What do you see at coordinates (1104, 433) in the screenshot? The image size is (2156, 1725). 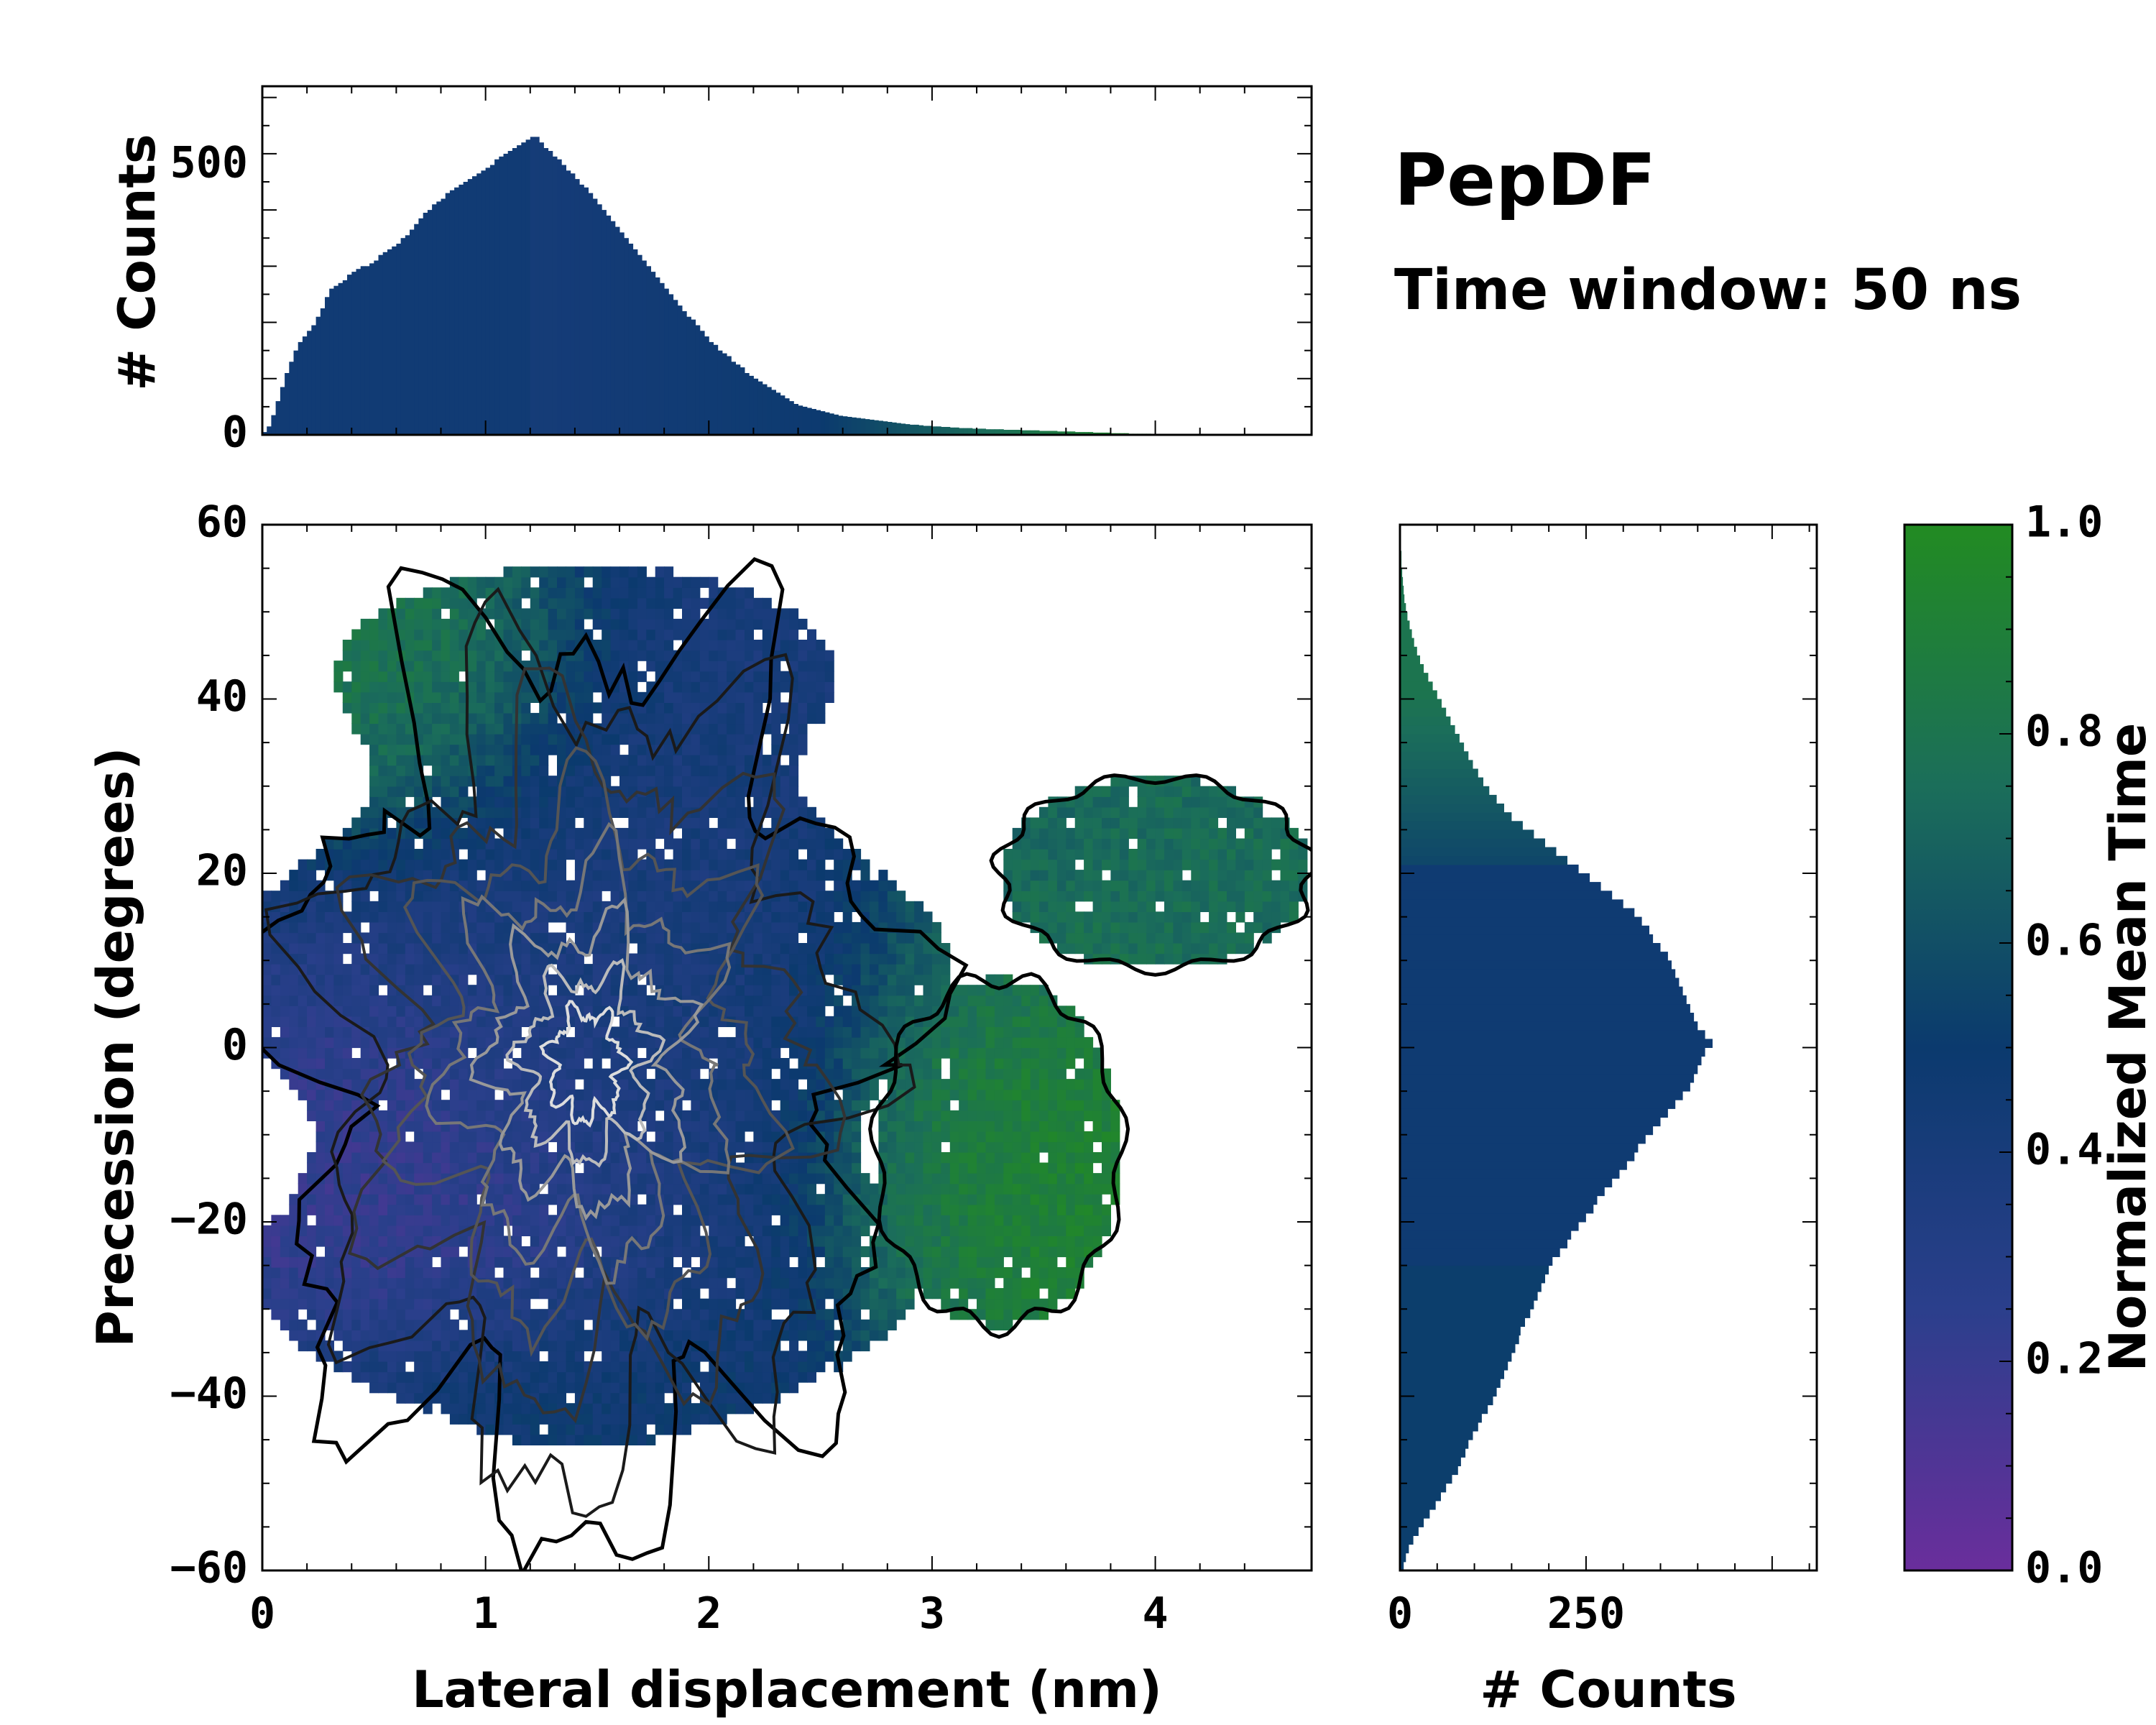 I see `top-hist-bar` at bounding box center [1104, 433].